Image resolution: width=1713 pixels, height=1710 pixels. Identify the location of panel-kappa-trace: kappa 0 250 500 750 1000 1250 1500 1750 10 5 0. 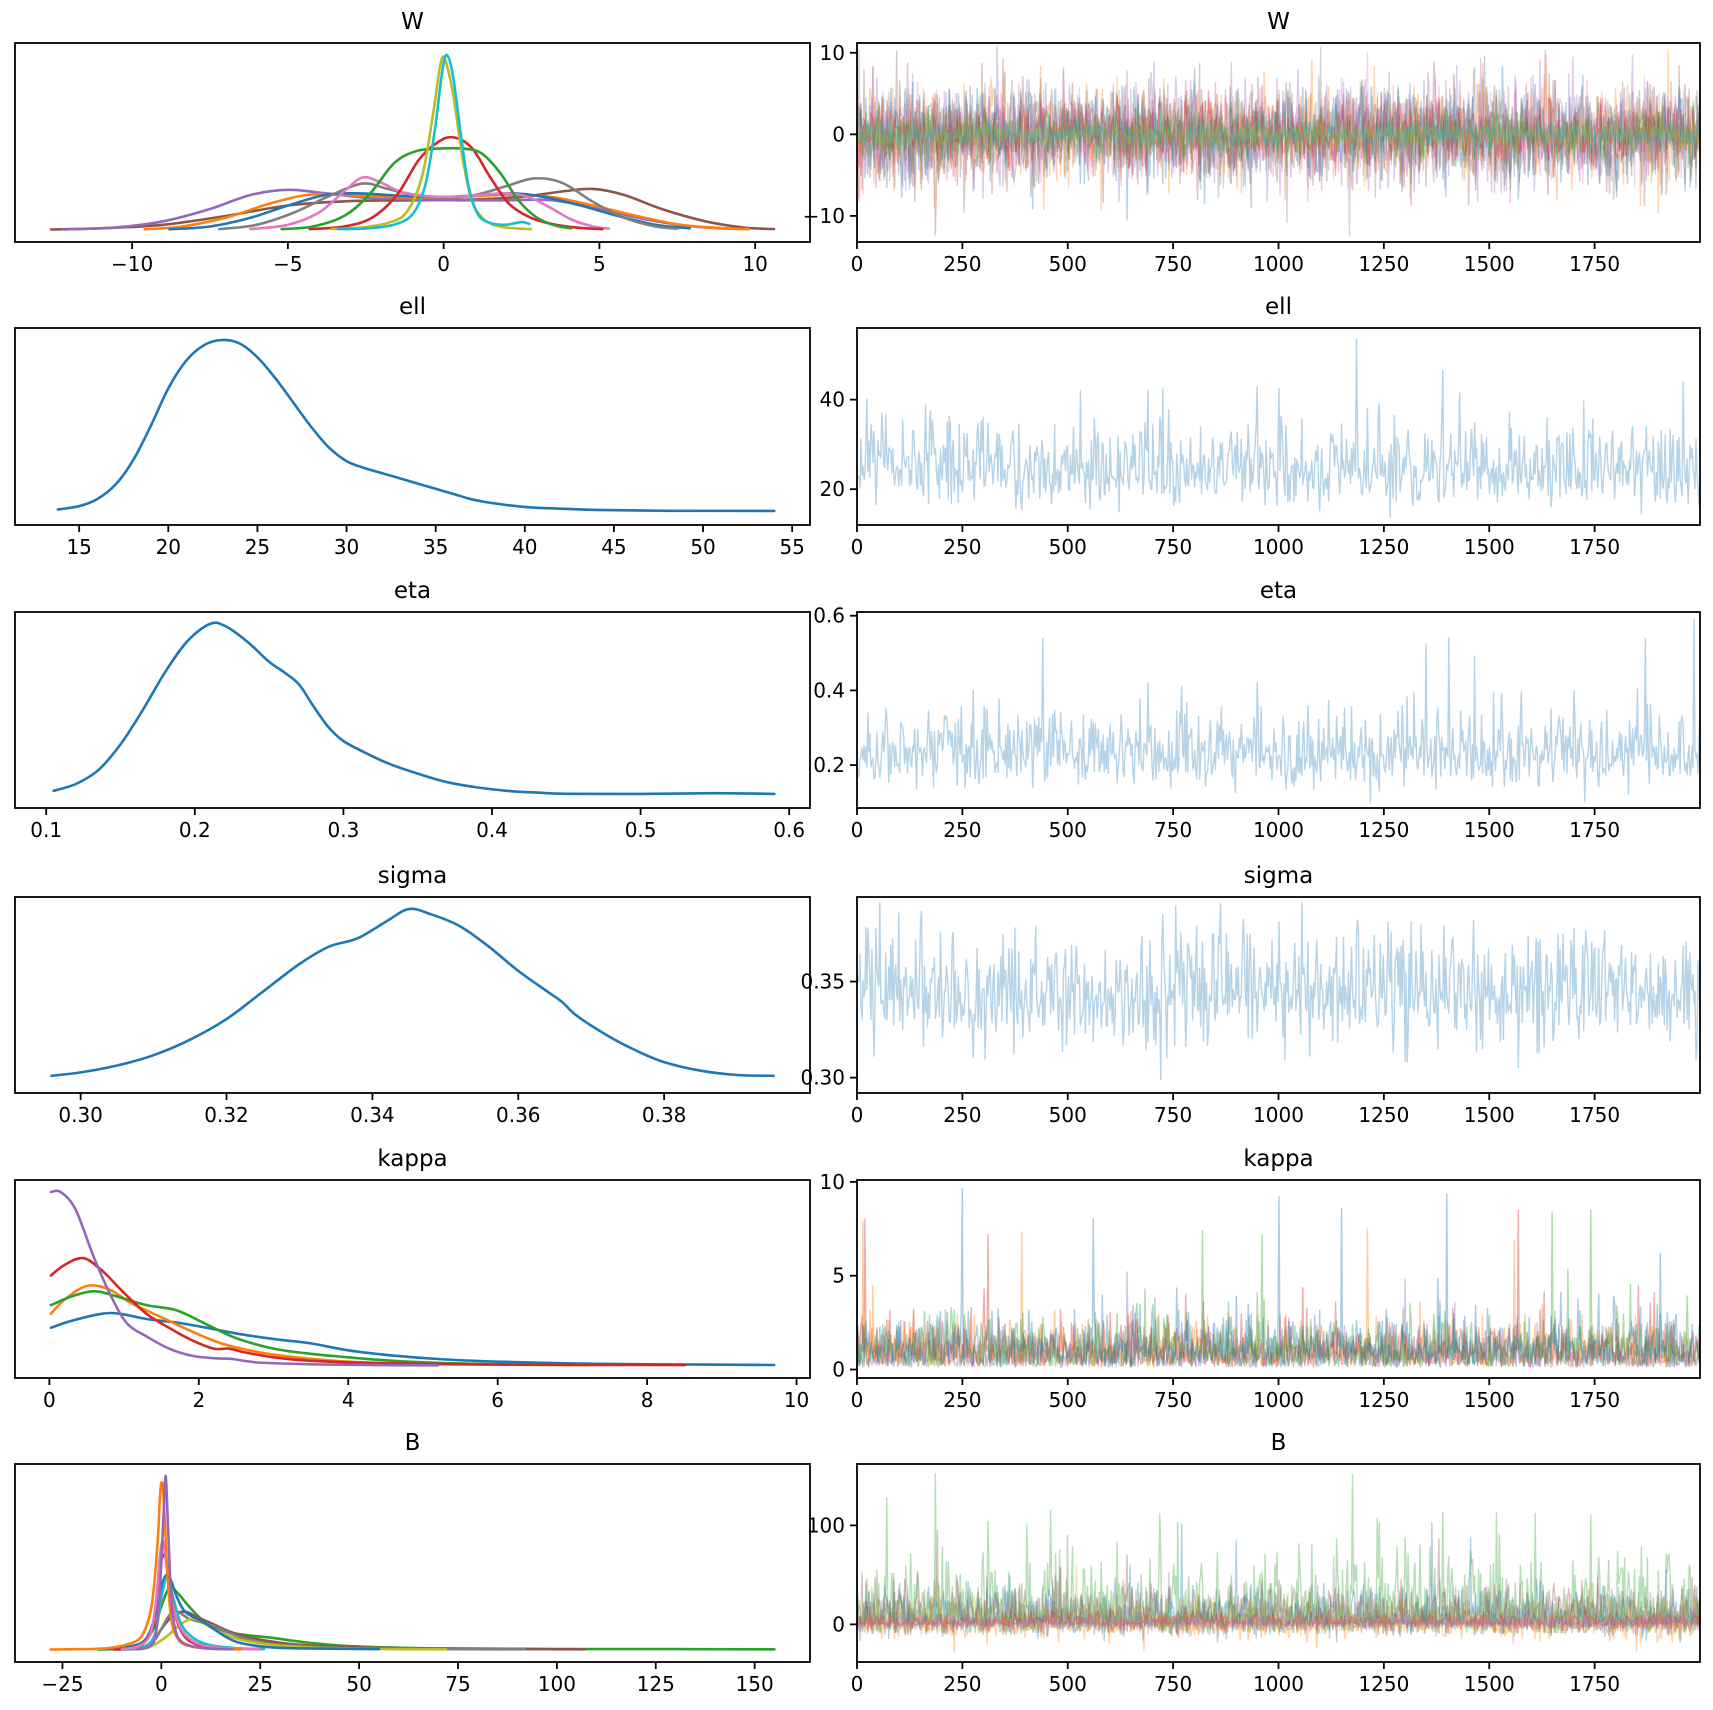
(1260, 1279).